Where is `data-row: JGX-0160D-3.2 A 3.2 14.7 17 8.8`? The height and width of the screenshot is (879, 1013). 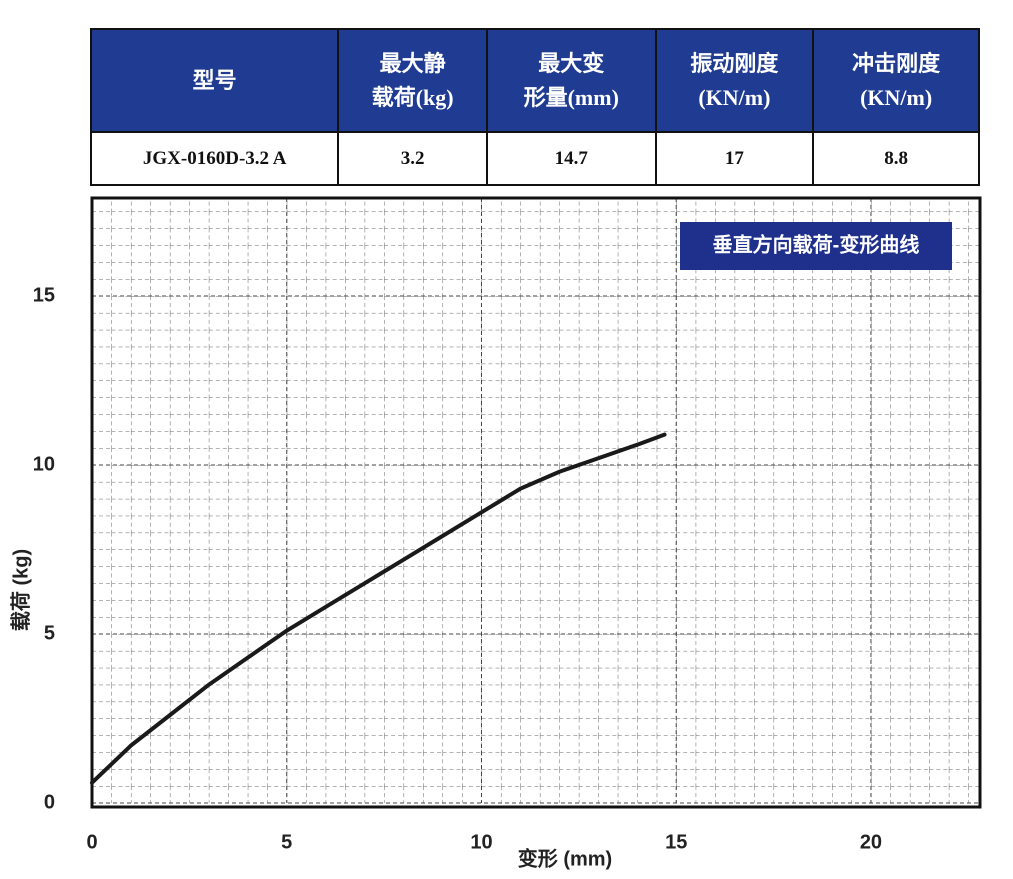
data-row: JGX-0160D-3.2 A 3.2 14.7 17 8.8 is located at coordinates (534, 158).